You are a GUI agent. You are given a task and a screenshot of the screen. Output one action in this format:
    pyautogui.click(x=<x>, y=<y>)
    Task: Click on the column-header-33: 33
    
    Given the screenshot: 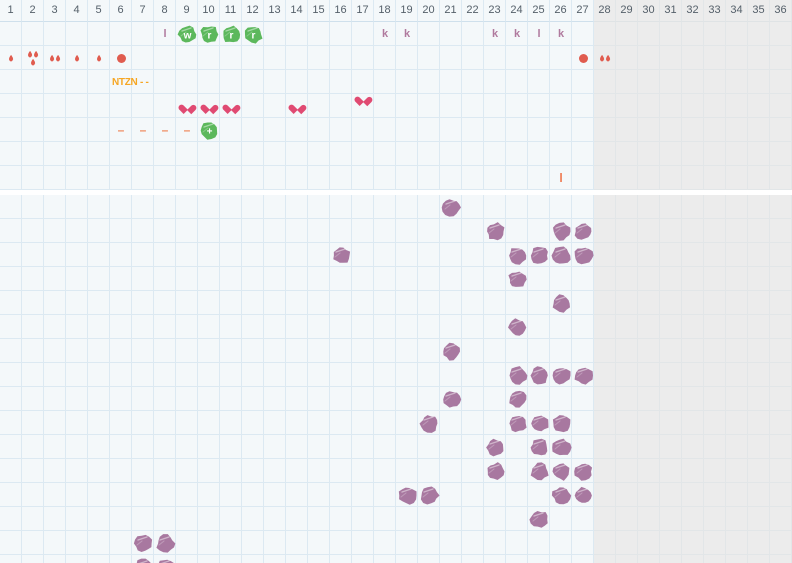 What is the action you would take?
    pyautogui.click(x=715, y=11)
    